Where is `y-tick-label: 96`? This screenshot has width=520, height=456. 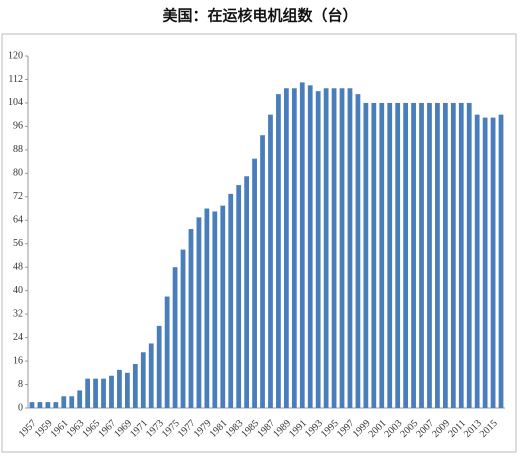
y-tick-label: 96 is located at coordinates (18, 126).